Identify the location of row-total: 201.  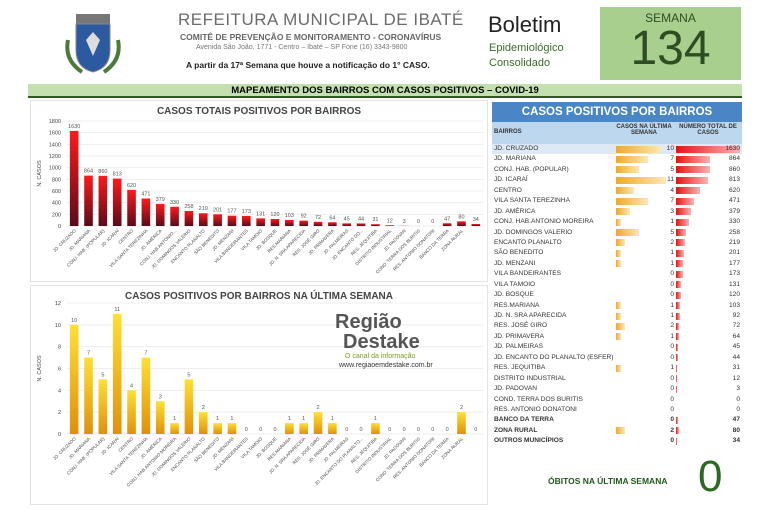
(726, 252).